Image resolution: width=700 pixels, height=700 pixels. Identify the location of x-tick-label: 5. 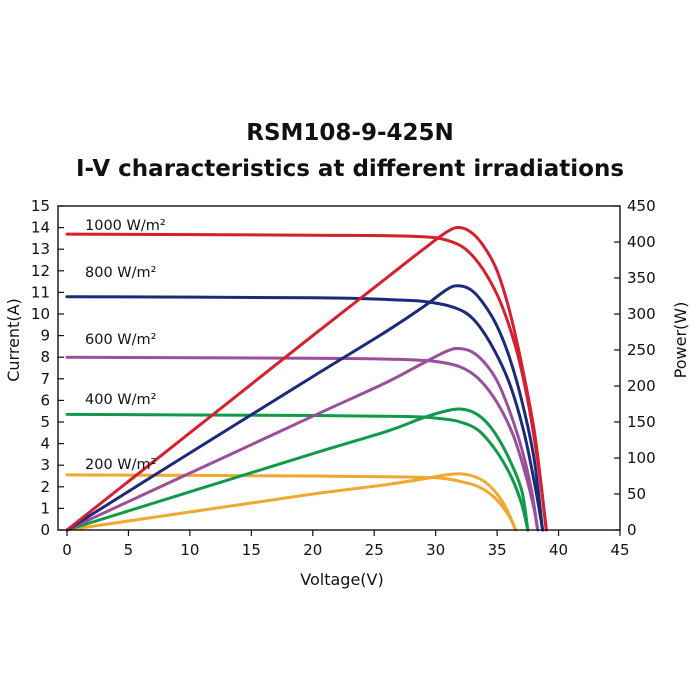
(129, 550).